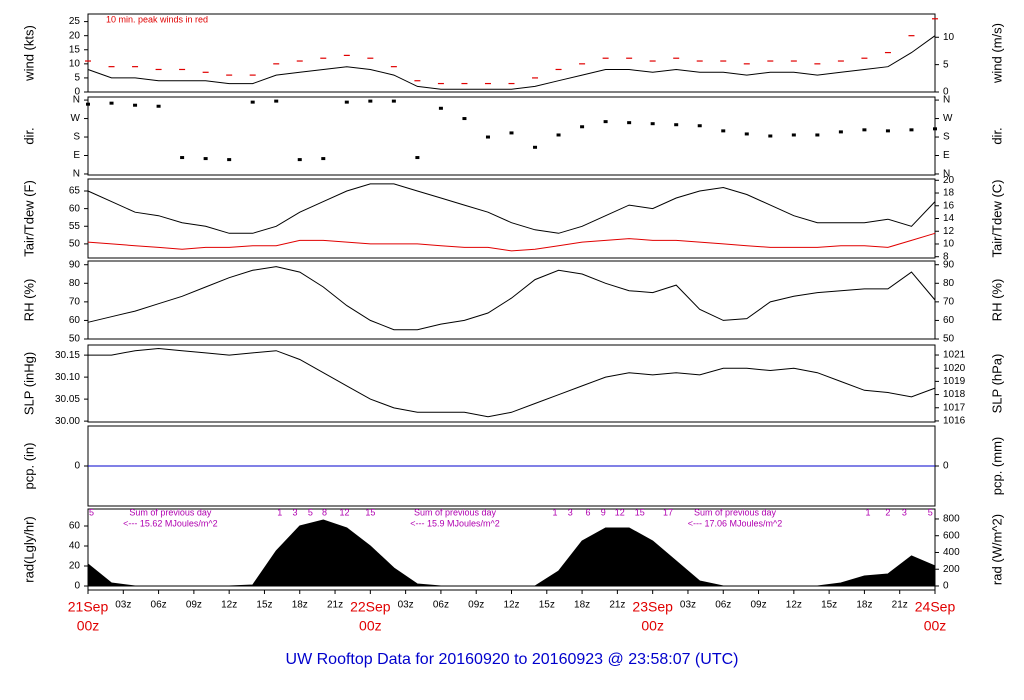 This screenshot has width=1024, height=700. I want to click on y-tick-label: 10, so click(75, 63).